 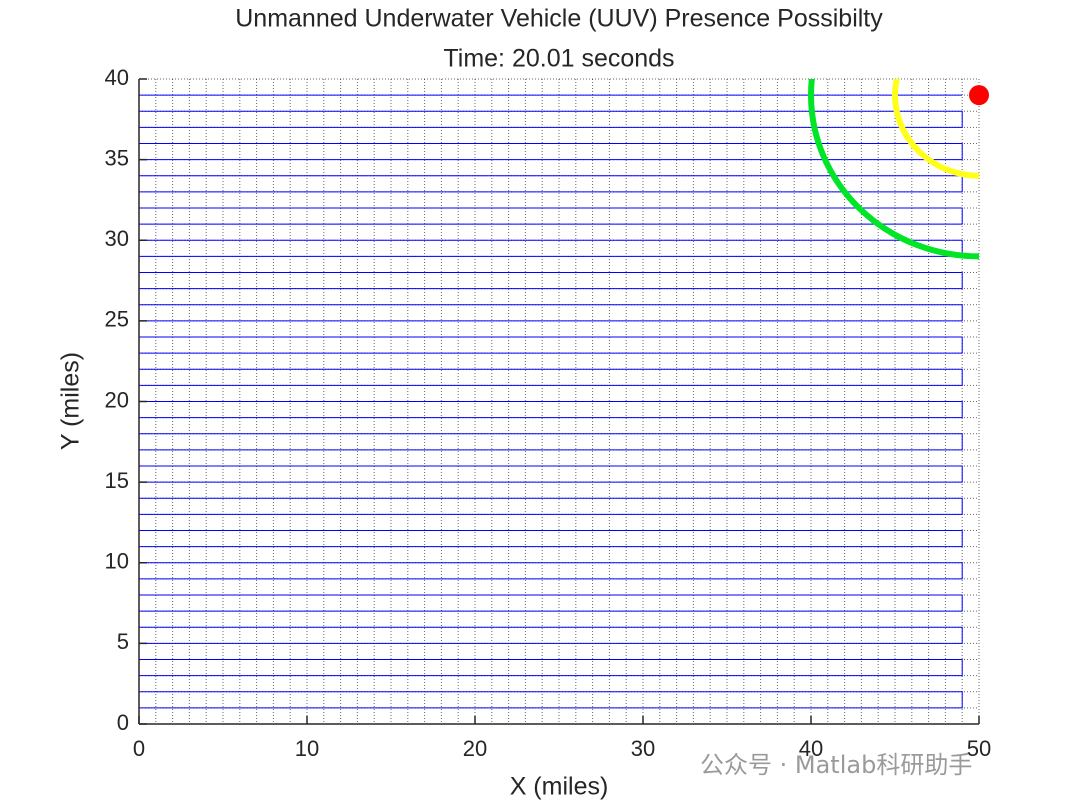 What do you see at coordinates (139, 748) in the screenshot?
I see `x-tick-label: 0` at bounding box center [139, 748].